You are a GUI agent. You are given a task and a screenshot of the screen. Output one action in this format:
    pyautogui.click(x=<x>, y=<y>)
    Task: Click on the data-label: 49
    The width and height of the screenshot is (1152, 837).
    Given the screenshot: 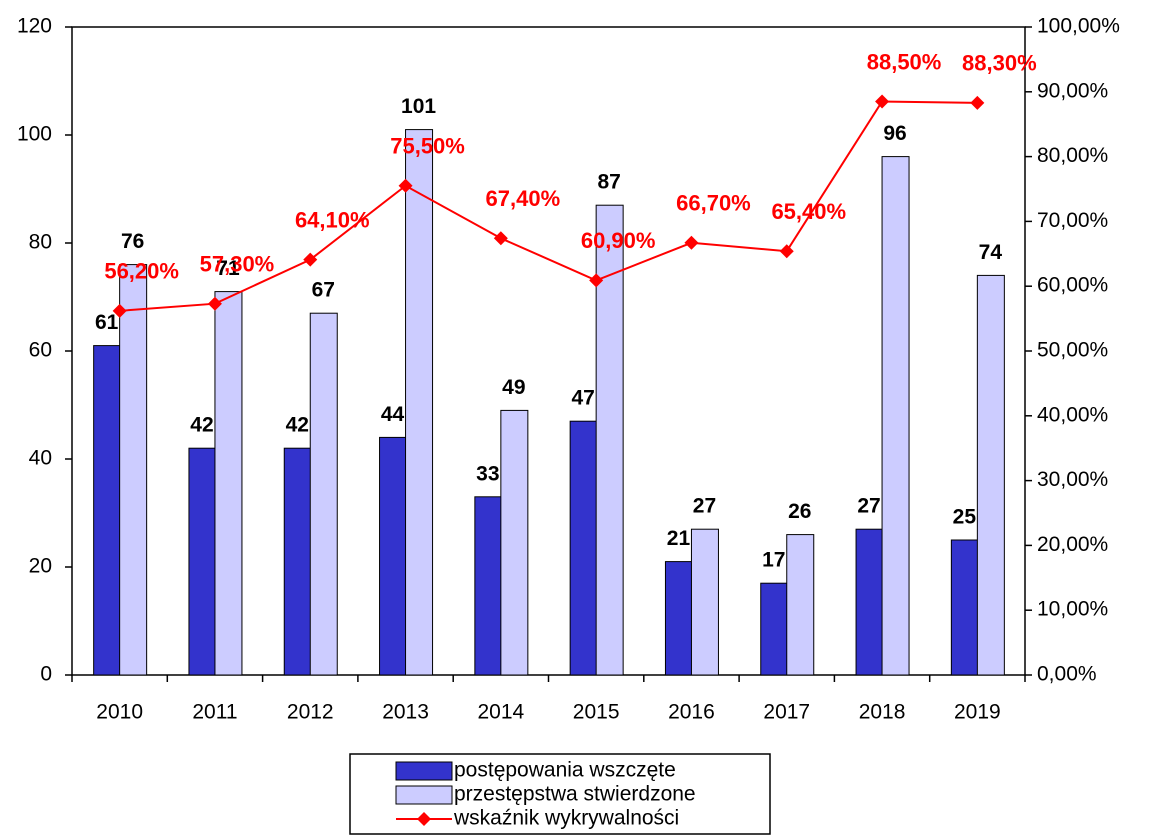 What is the action you would take?
    pyautogui.click(x=513, y=387)
    